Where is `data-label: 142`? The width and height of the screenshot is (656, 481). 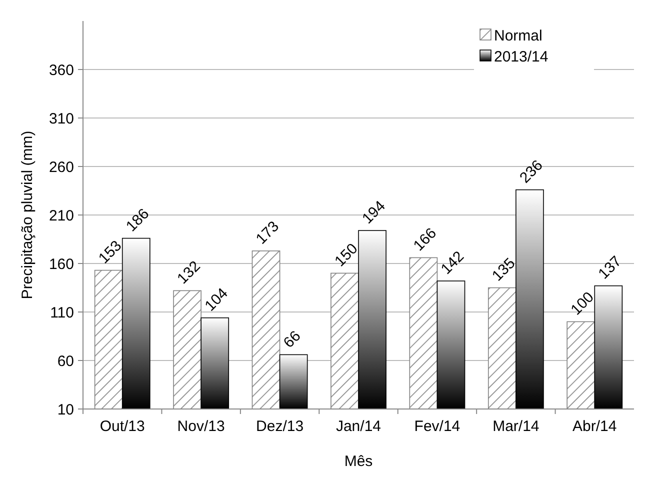
data-label: 142 is located at coordinates (453, 263).